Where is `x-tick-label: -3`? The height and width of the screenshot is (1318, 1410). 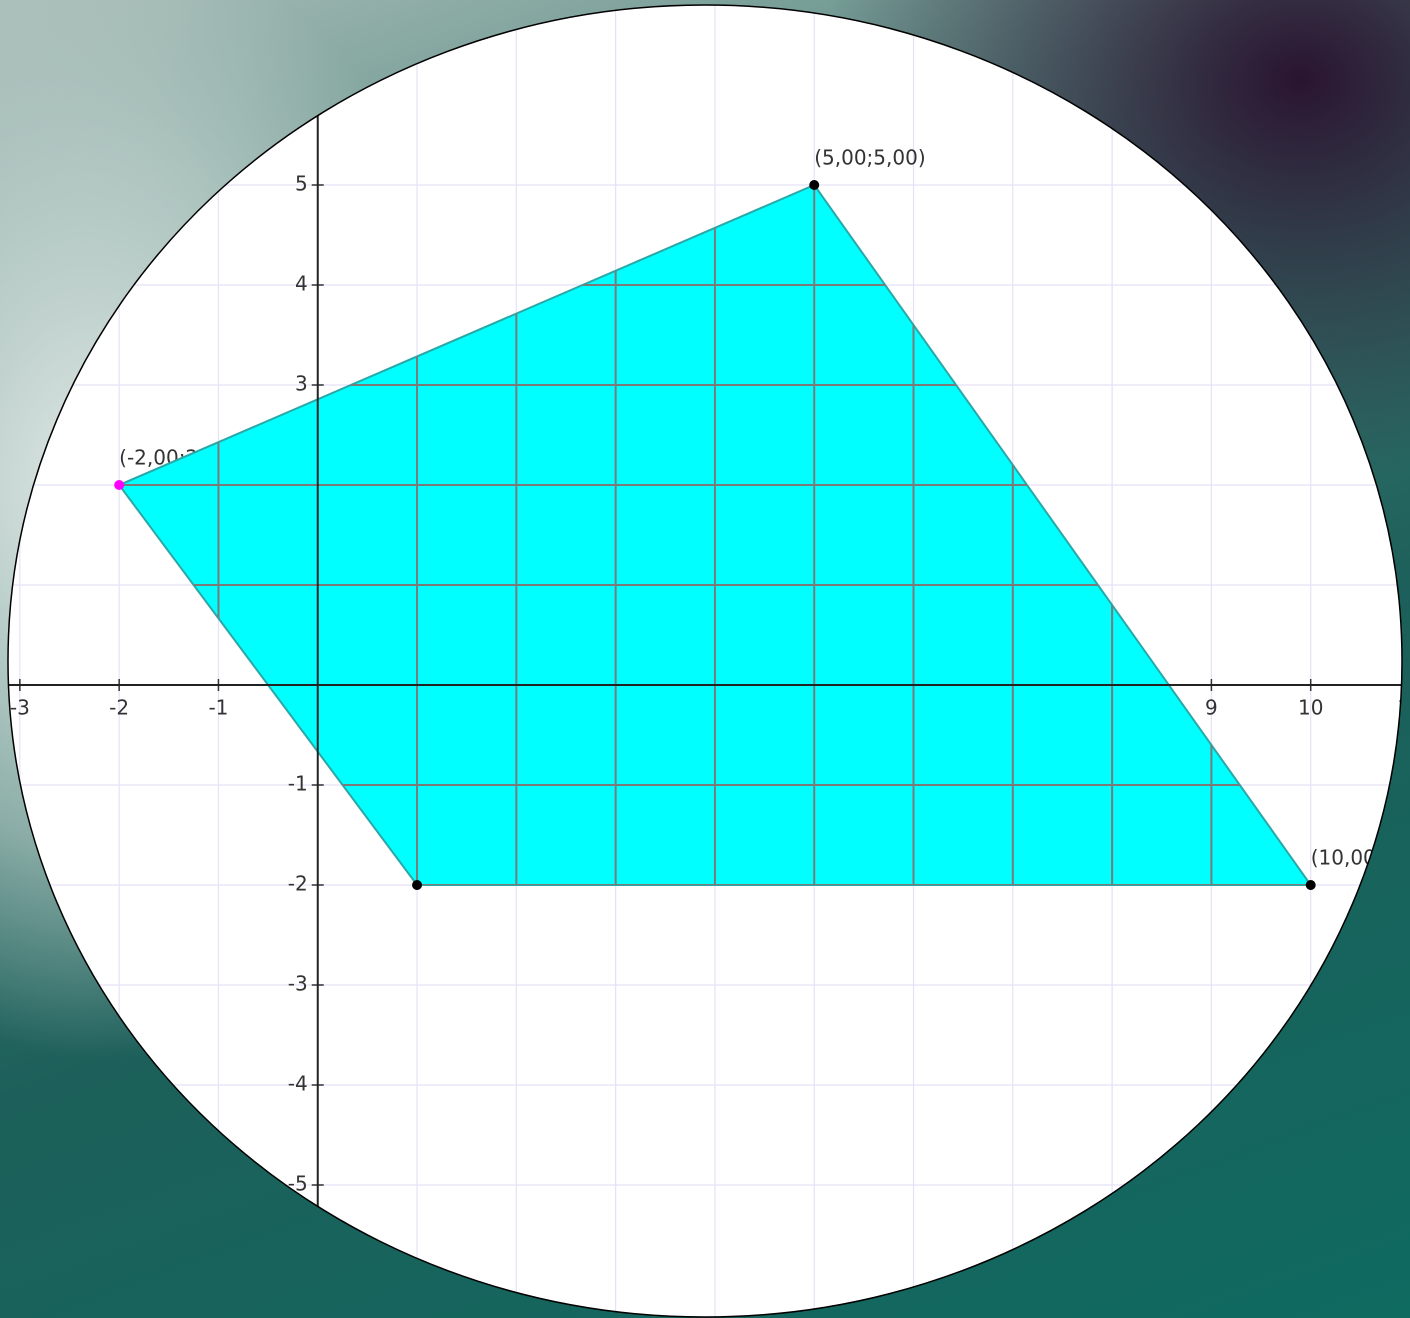 x-tick-label: -3 is located at coordinates (20, 708).